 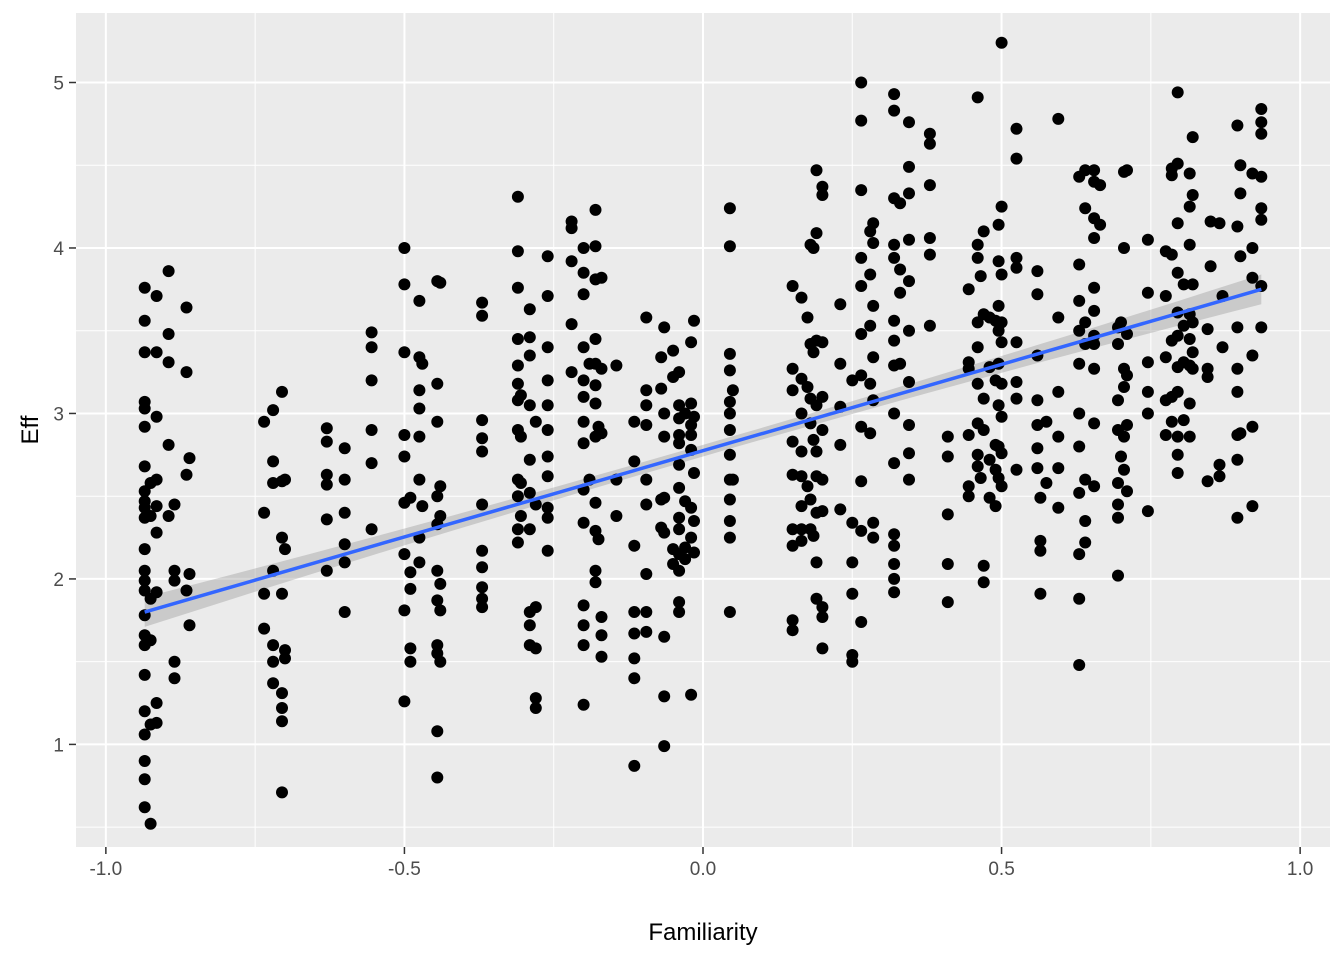 I want to click on x-tick-label: 0.0, so click(x=703, y=869).